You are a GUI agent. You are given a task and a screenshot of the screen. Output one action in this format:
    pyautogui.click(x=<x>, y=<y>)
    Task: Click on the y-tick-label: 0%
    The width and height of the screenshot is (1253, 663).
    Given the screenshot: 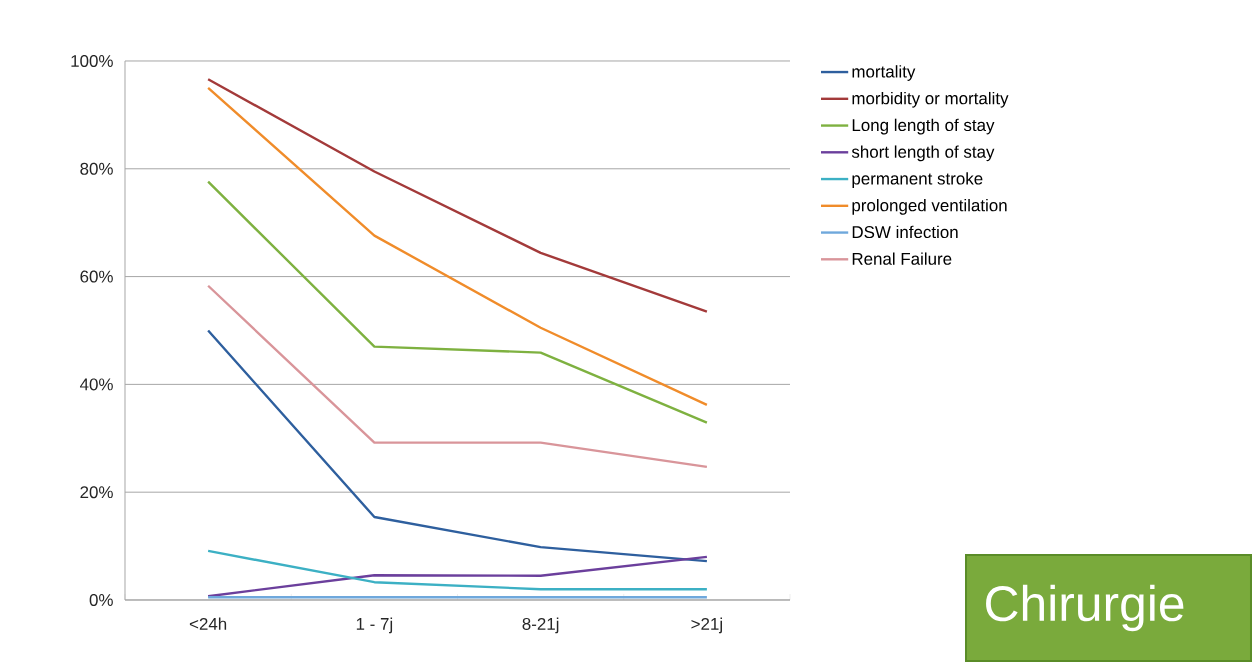 What is the action you would take?
    pyautogui.click(x=101, y=599)
    